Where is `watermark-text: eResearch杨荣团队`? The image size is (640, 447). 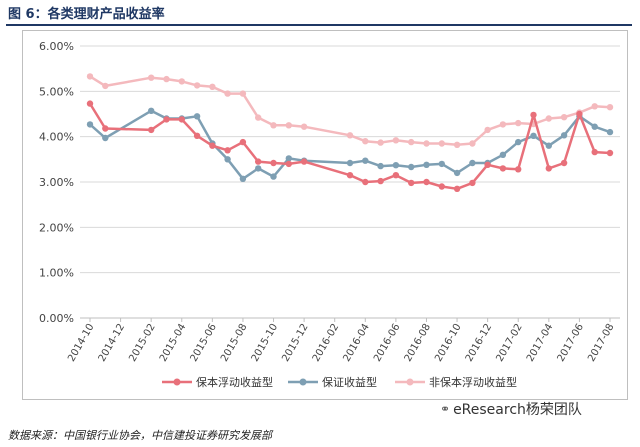
watermark-text: eResearch杨荣团队 is located at coordinates (517, 410).